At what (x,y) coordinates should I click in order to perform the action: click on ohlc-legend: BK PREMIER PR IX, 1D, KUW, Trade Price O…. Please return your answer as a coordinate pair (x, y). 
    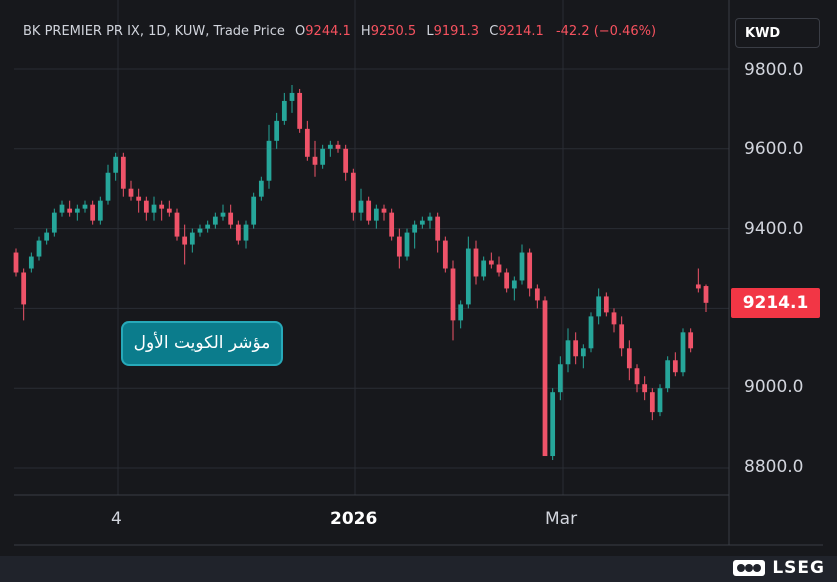
    Looking at the image, I should click on (339, 31).